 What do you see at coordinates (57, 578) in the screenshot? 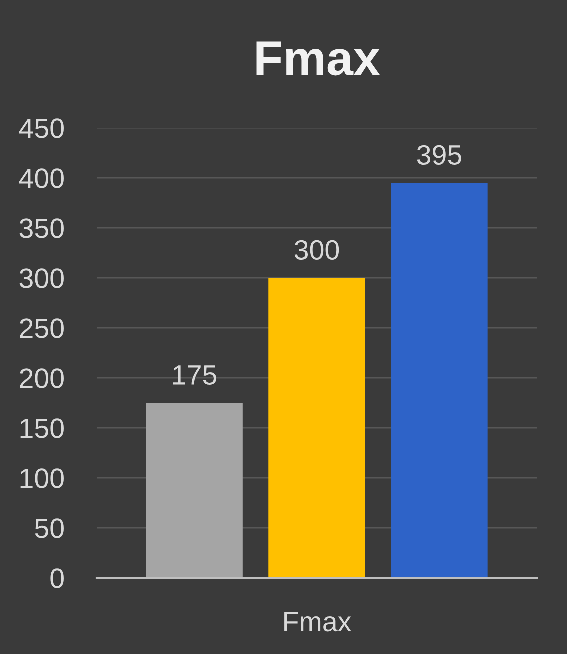
I see `y-tick-label: 0` at bounding box center [57, 578].